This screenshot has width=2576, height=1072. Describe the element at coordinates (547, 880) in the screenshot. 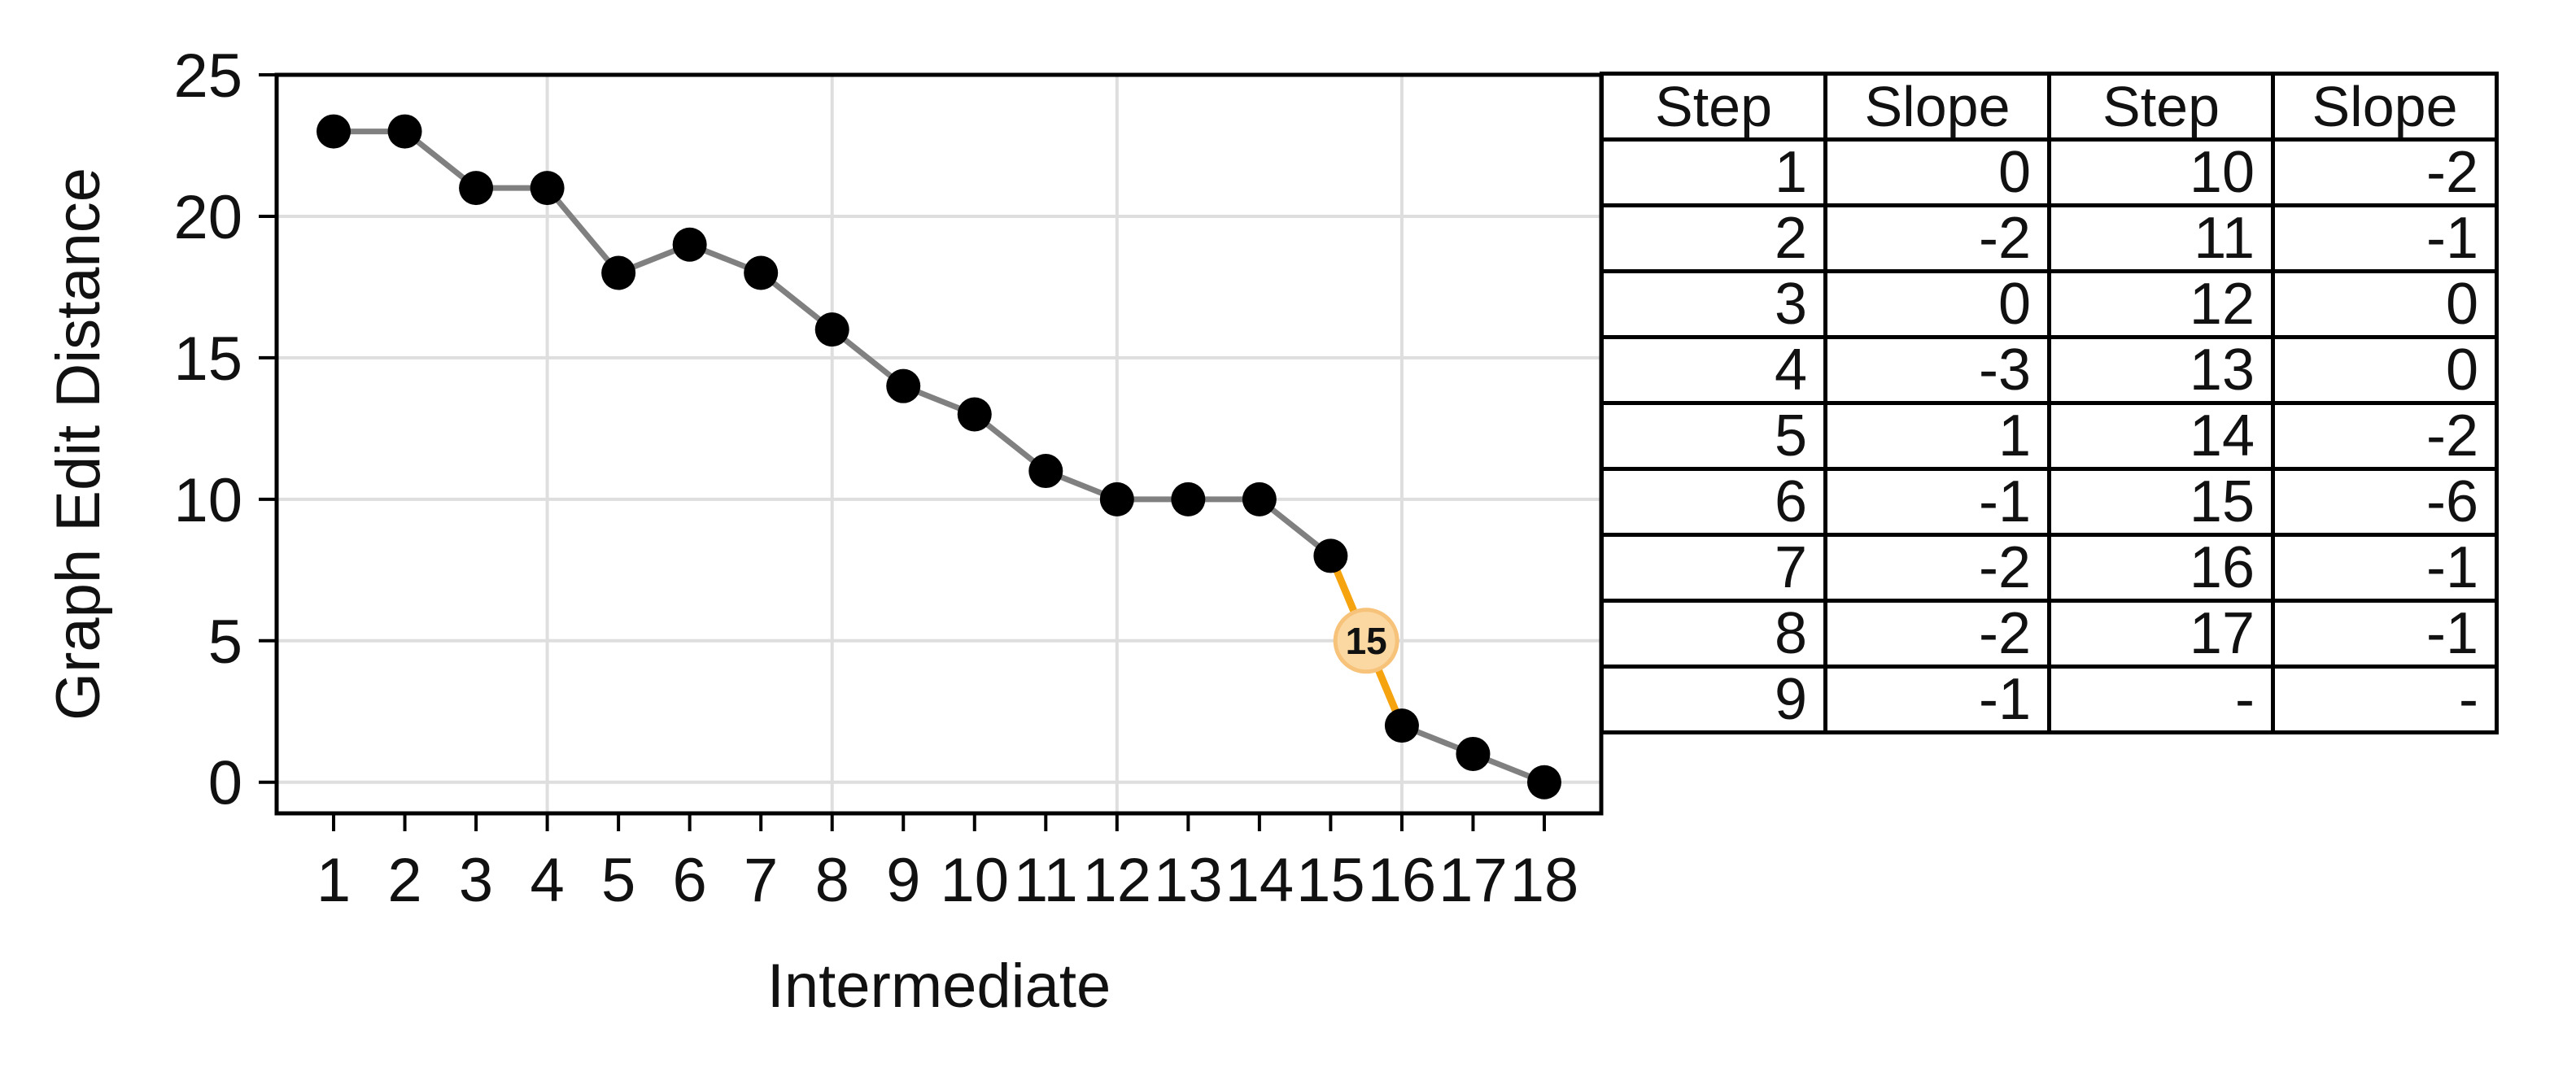

I see `x-tick-label: 4` at that location.